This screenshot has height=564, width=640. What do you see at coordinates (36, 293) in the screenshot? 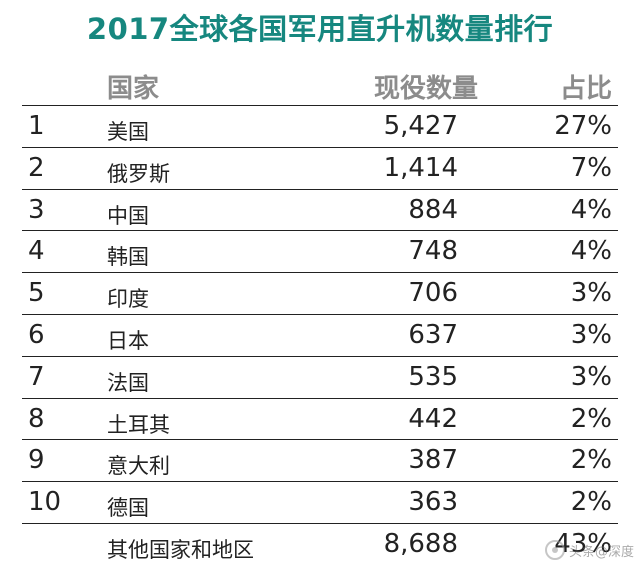
I see `row-rank: 5` at bounding box center [36, 293].